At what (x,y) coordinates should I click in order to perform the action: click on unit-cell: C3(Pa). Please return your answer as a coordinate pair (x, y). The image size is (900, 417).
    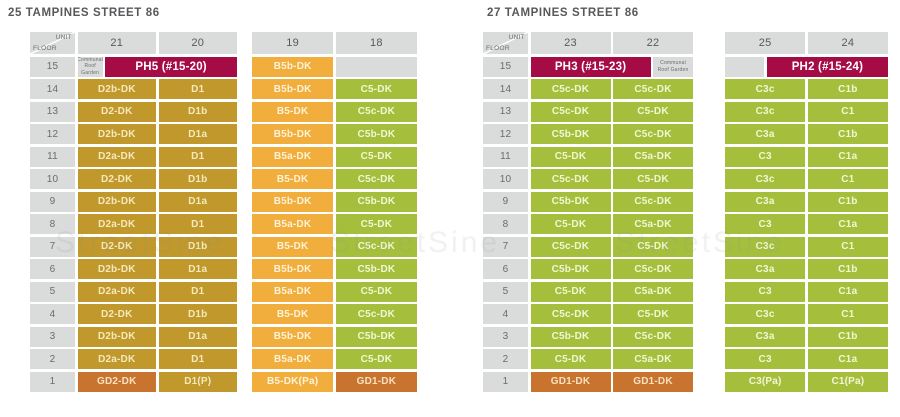
    Looking at the image, I should click on (765, 381).